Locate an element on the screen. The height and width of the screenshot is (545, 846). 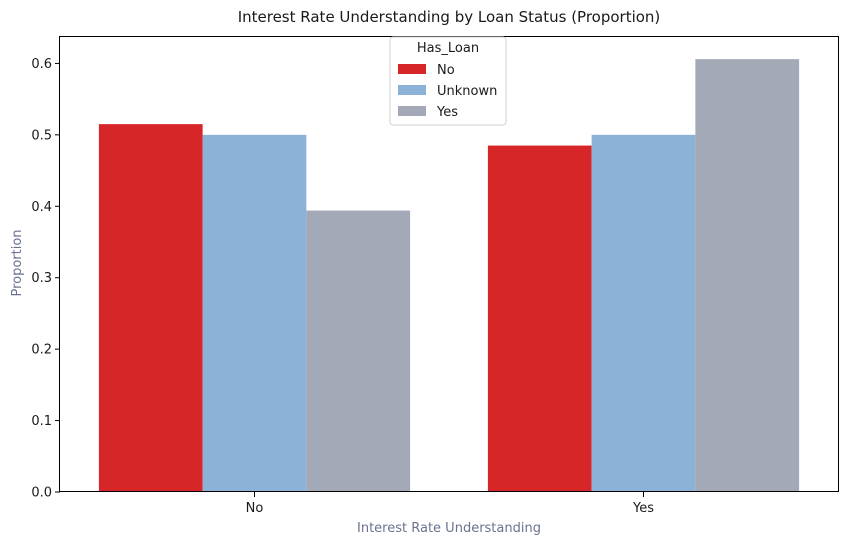
x-axis-label: Interest Rate Understanding is located at coordinates (449, 528).